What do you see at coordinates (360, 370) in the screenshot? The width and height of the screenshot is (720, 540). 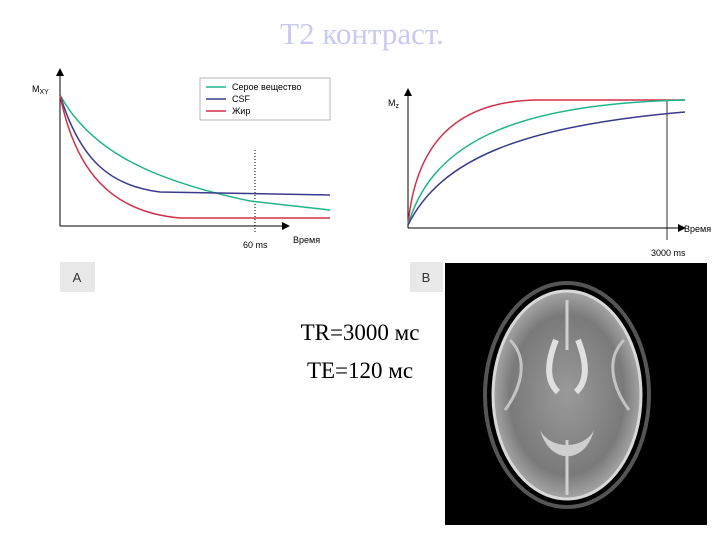 I see `param: TE=120 мс` at bounding box center [360, 370].